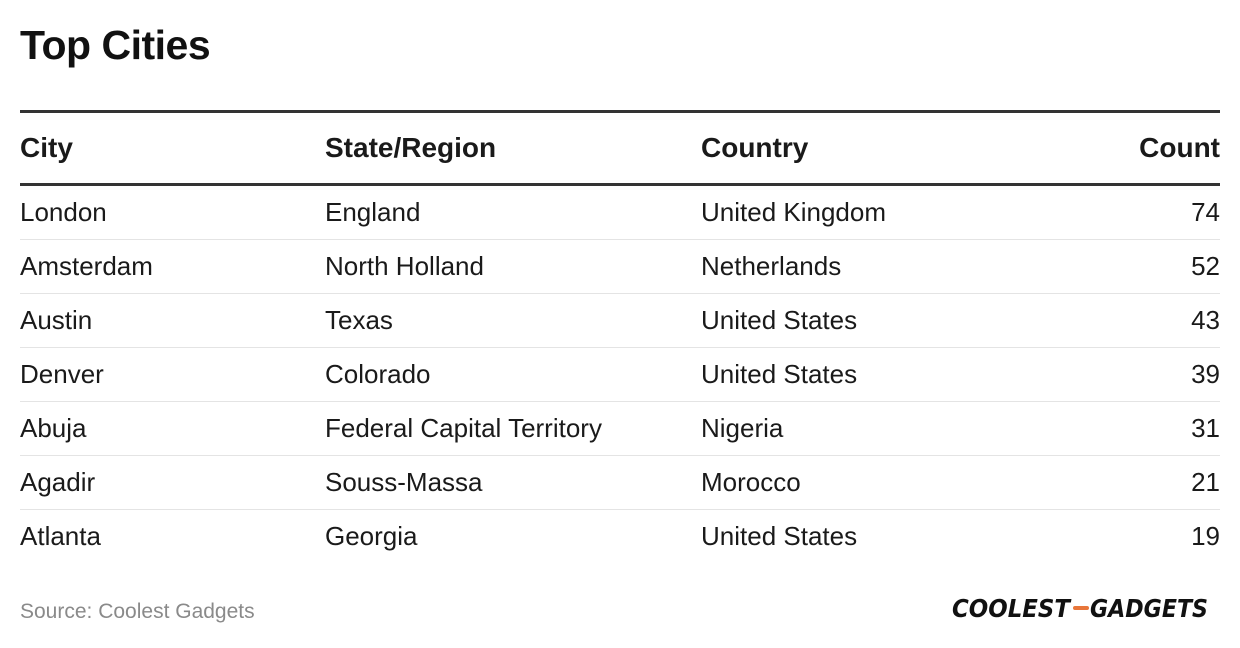 This screenshot has width=1240, height=648. I want to click on cell-count: 39, so click(1160, 374).